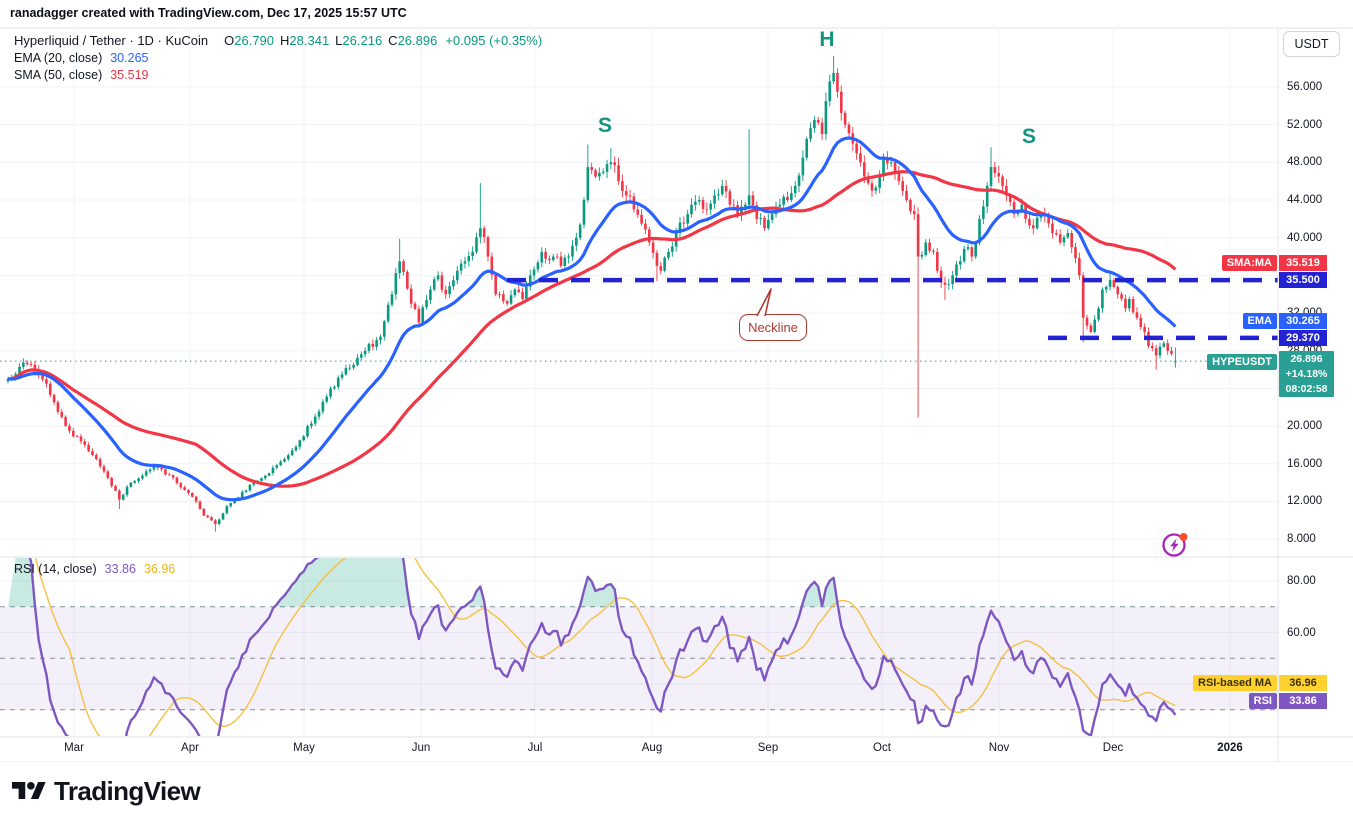 The height and width of the screenshot is (823, 1353). Describe the element at coordinates (1301, 581) in the screenshot. I see `rsi-tick-80.00: 80.00` at that location.